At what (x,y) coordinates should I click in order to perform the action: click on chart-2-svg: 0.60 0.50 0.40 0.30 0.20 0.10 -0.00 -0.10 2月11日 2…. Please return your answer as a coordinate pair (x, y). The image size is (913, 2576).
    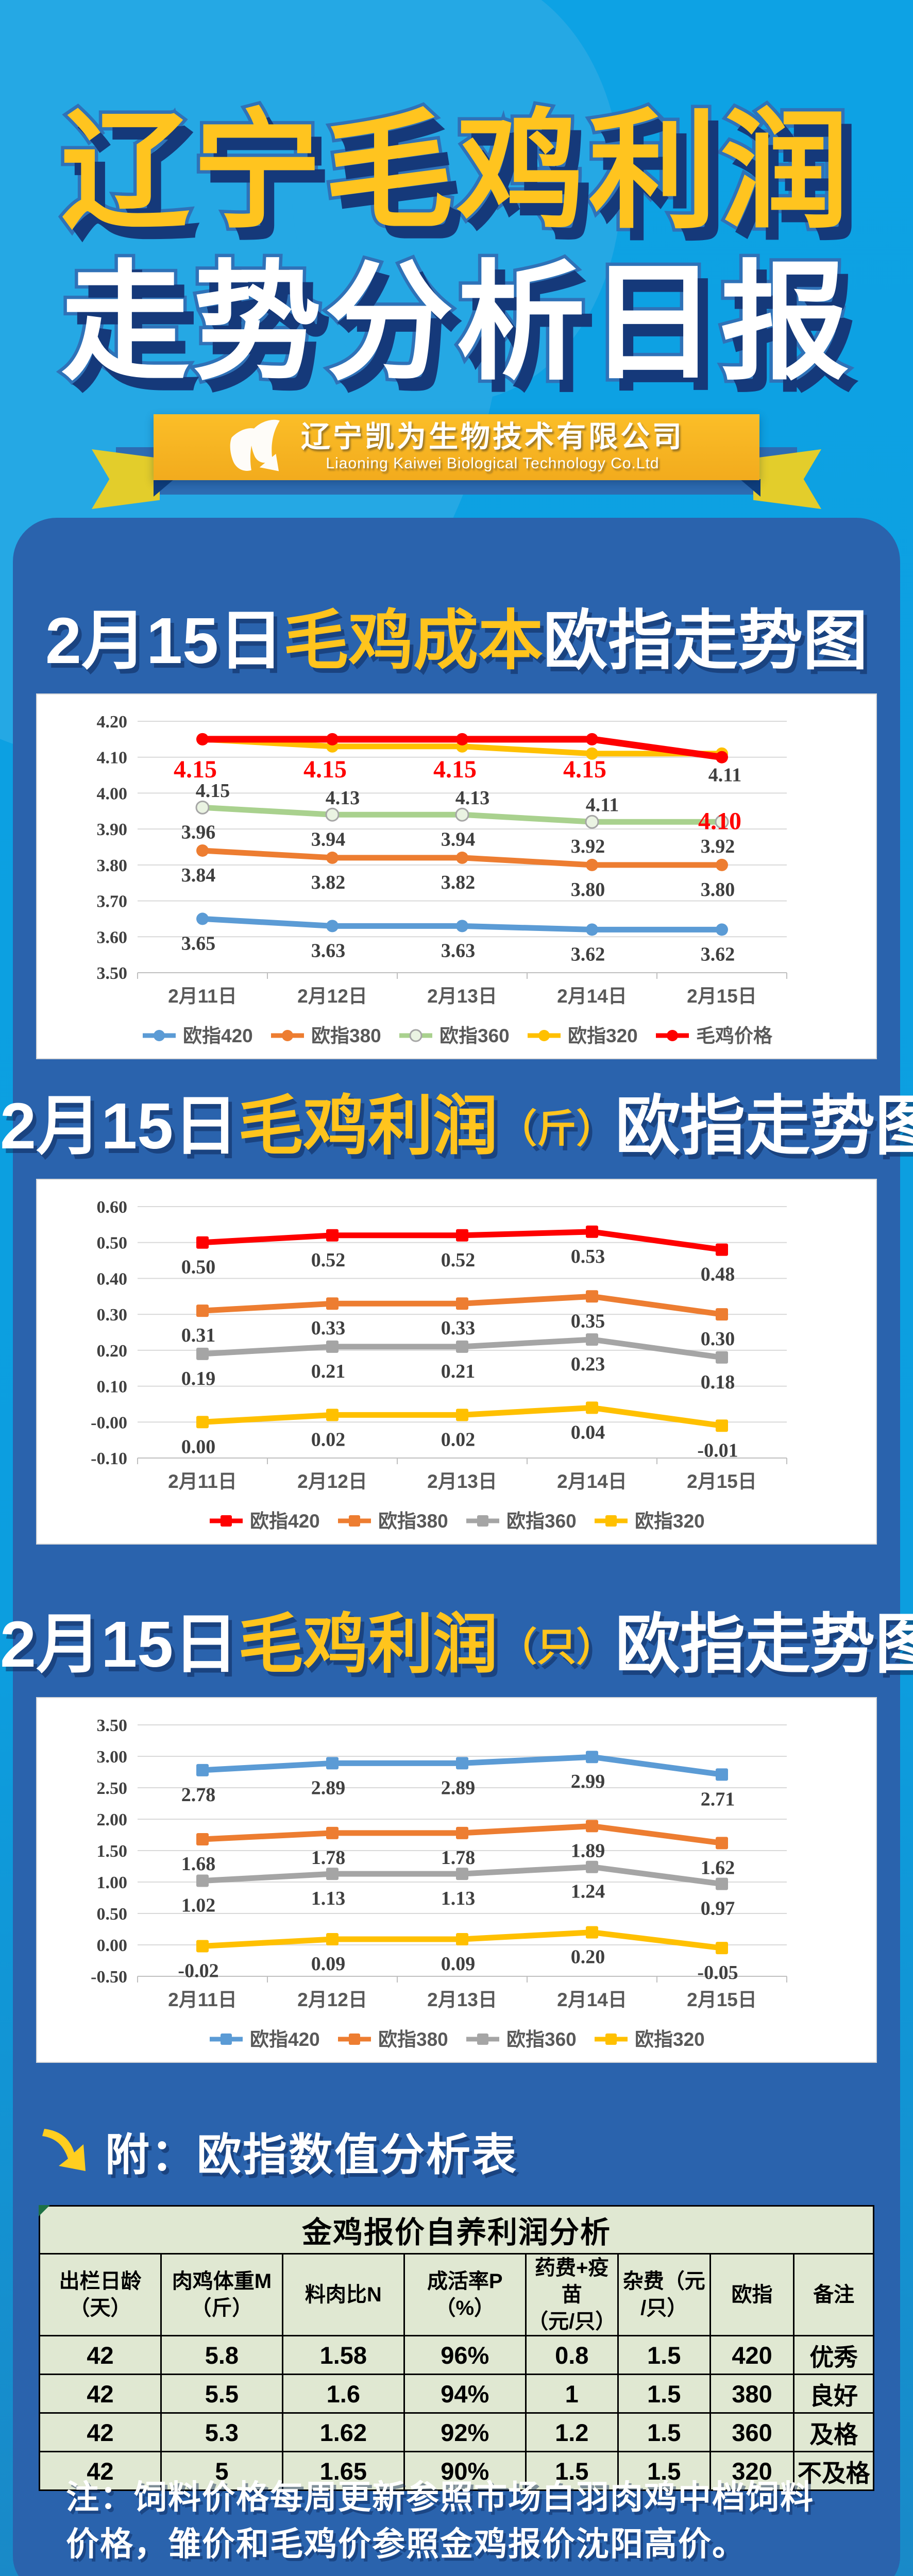
    Looking at the image, I should click on (439, 1365).